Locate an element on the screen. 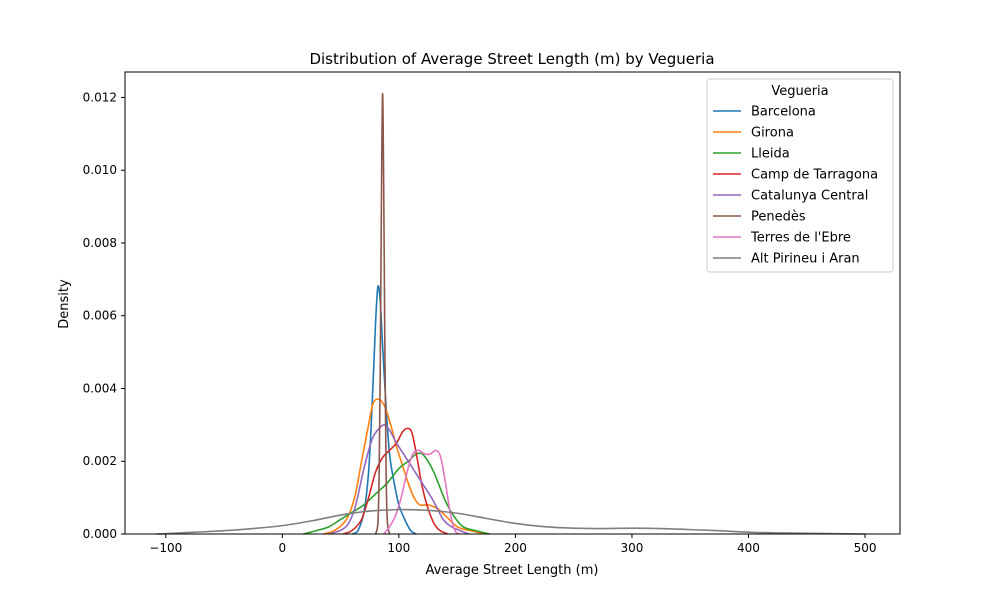  y-axis-ticks: 0.000 0.002 0.004 0.006 0.008 0.010 0.012 is located at coordinates (104, 315).